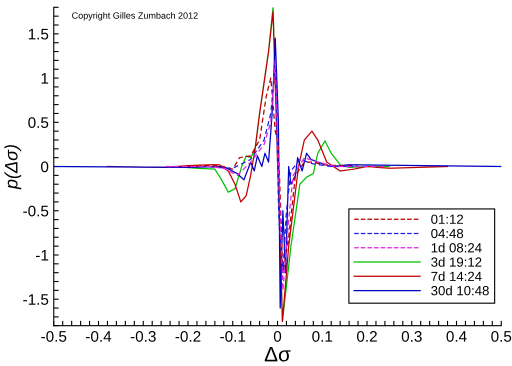 This screenshot has width=512, height=366. What do you see at coordinates (412, 336) in the screenshot?
I see `x-tick-label: 0.3` at bounding box center [412, 336].